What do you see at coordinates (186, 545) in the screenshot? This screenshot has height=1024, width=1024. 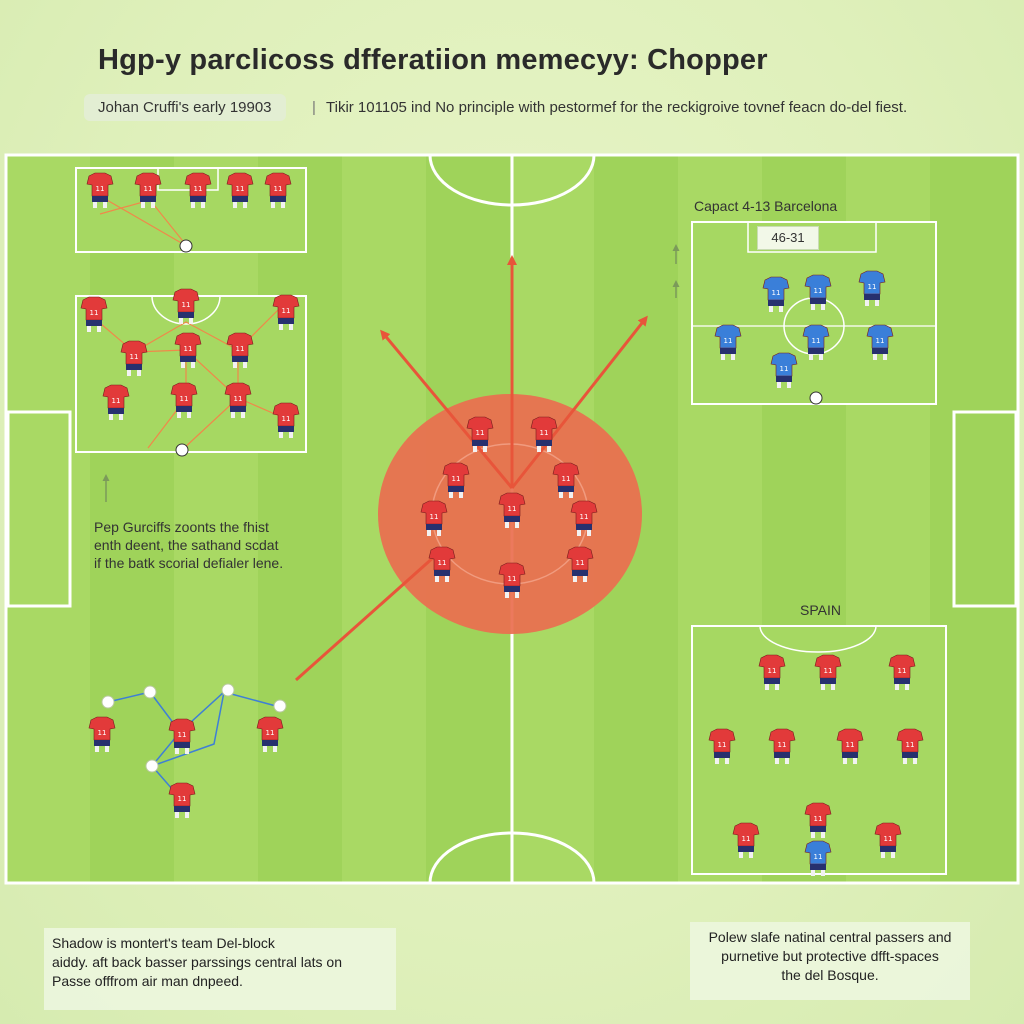 I see `pep-note-line: enth deent, the sathand scdat` at bounding box center [186, 545].